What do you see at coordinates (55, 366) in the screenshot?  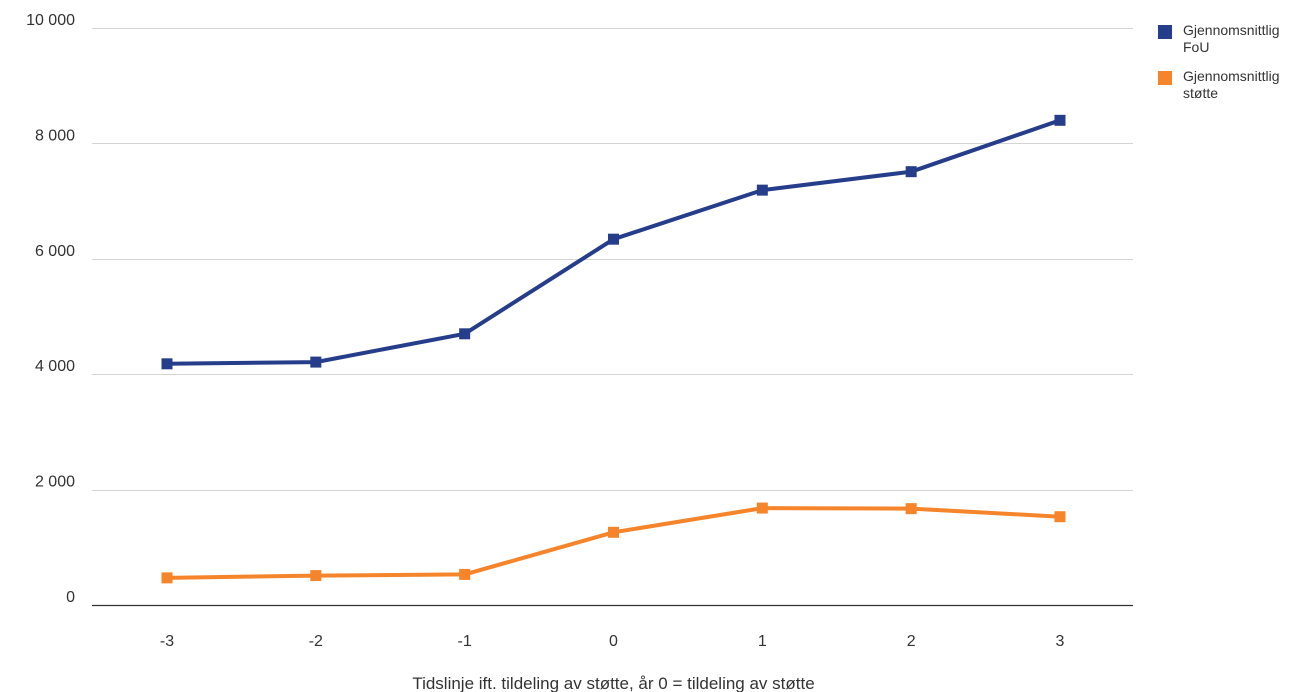 I see `y-tick-label: 4 000` at bounding box center [55, 366].